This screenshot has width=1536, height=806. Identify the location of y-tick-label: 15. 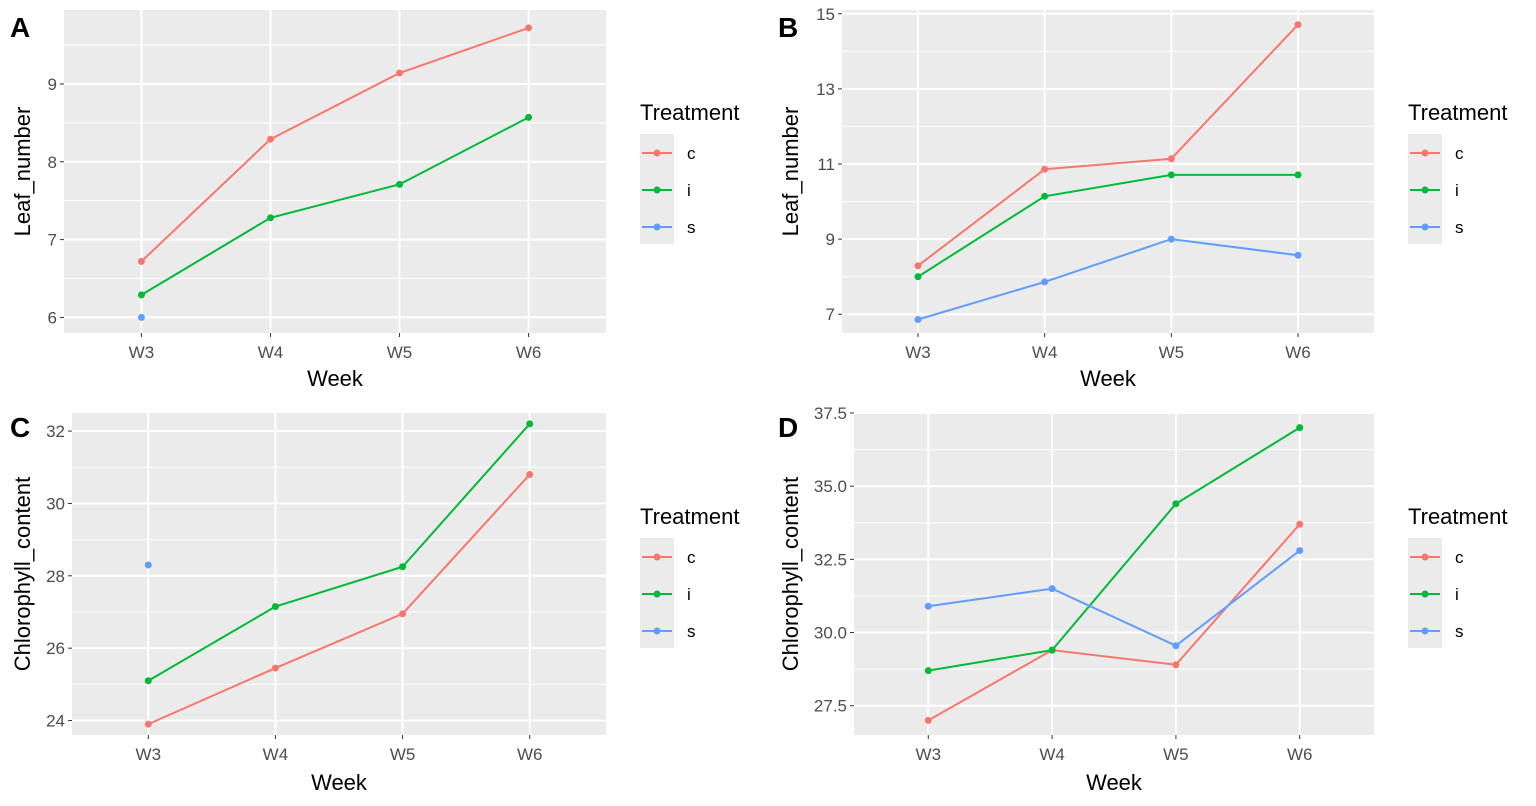
(825, 14).